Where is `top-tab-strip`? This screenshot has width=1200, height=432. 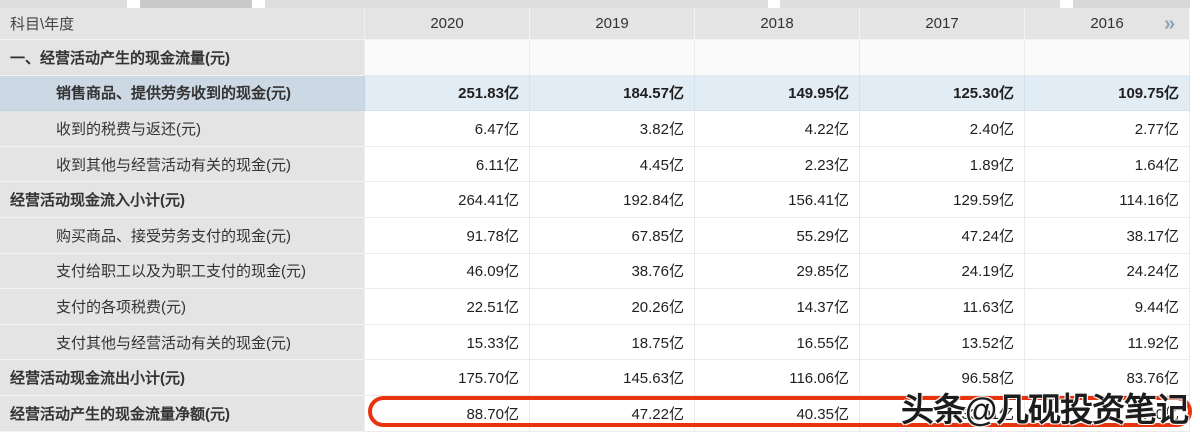 top-tab-strip is located at coordinates (600, 4).